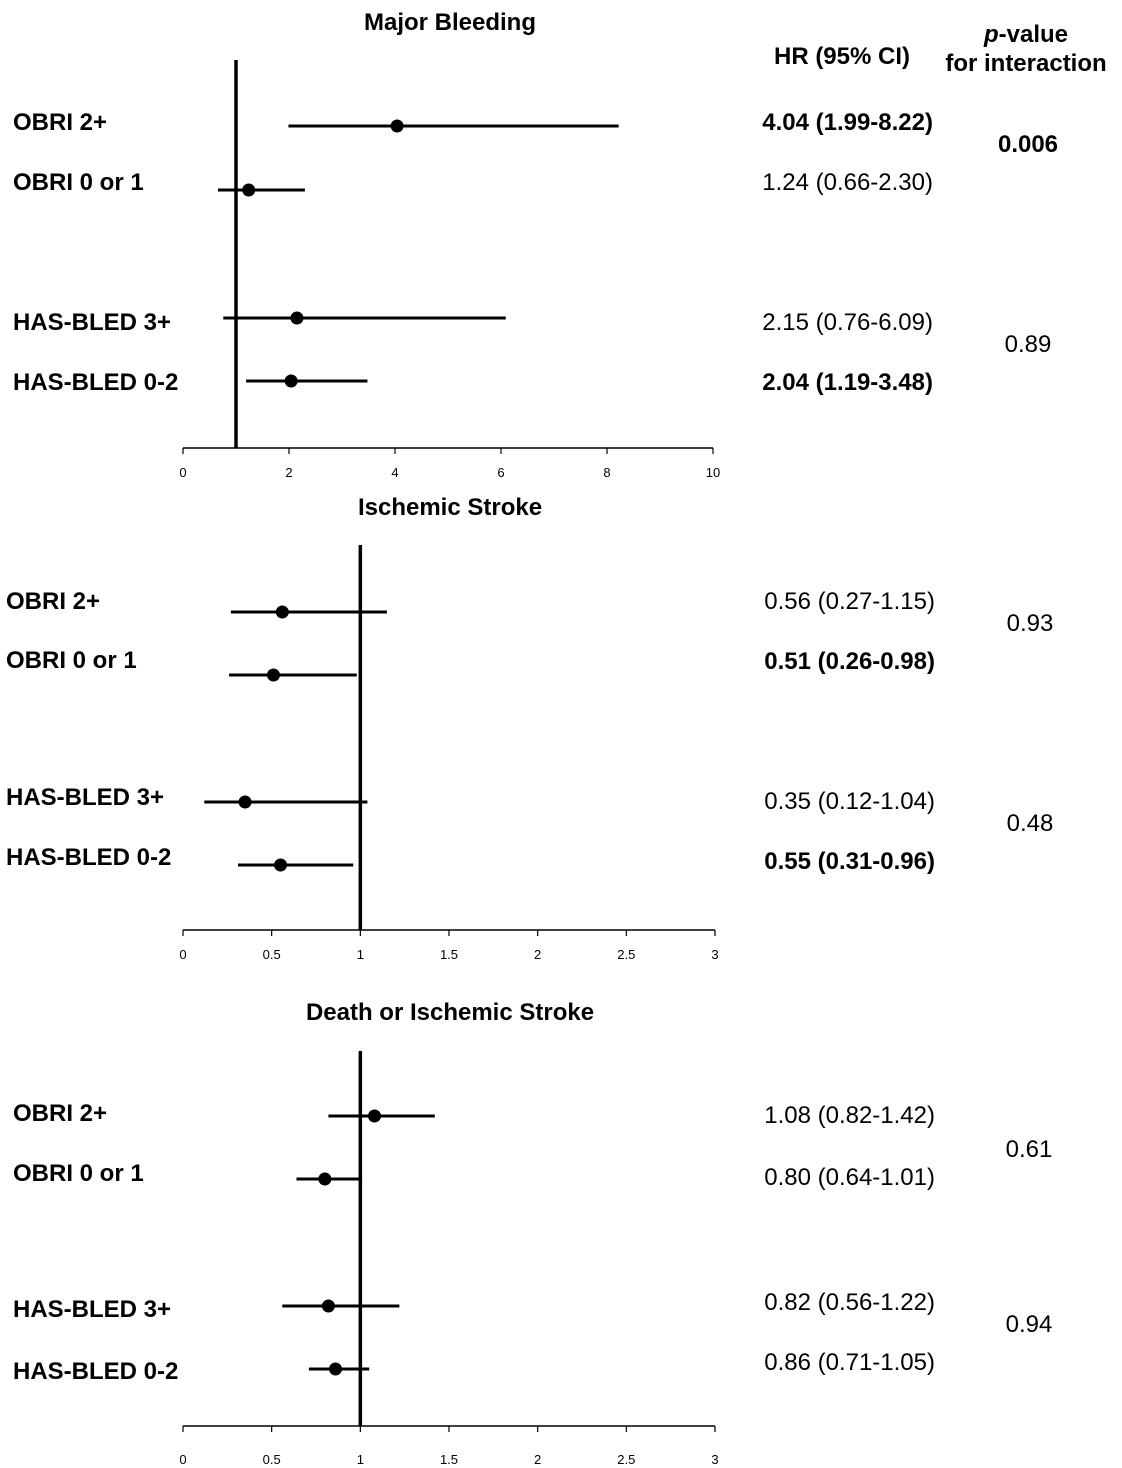 Image resolution: width=1122 pixels, height=1468 pixels. I want to click on hr-ci-text: 0.82 (0.56-1.22), so click(849, 1302).